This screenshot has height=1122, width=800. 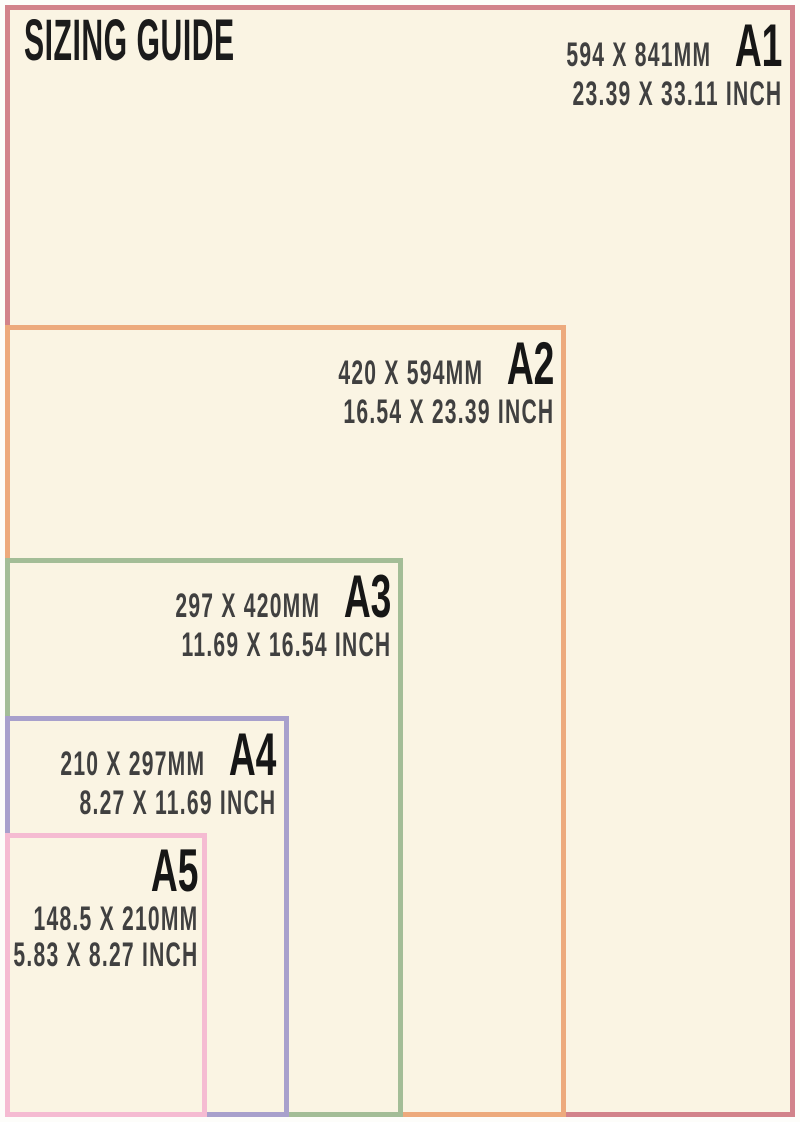 What do you see at coordinates (638, 55) in the screenshot?
I see `a1-mm-dimensions: 594 X 841MM` at bounding box center [638, 55].